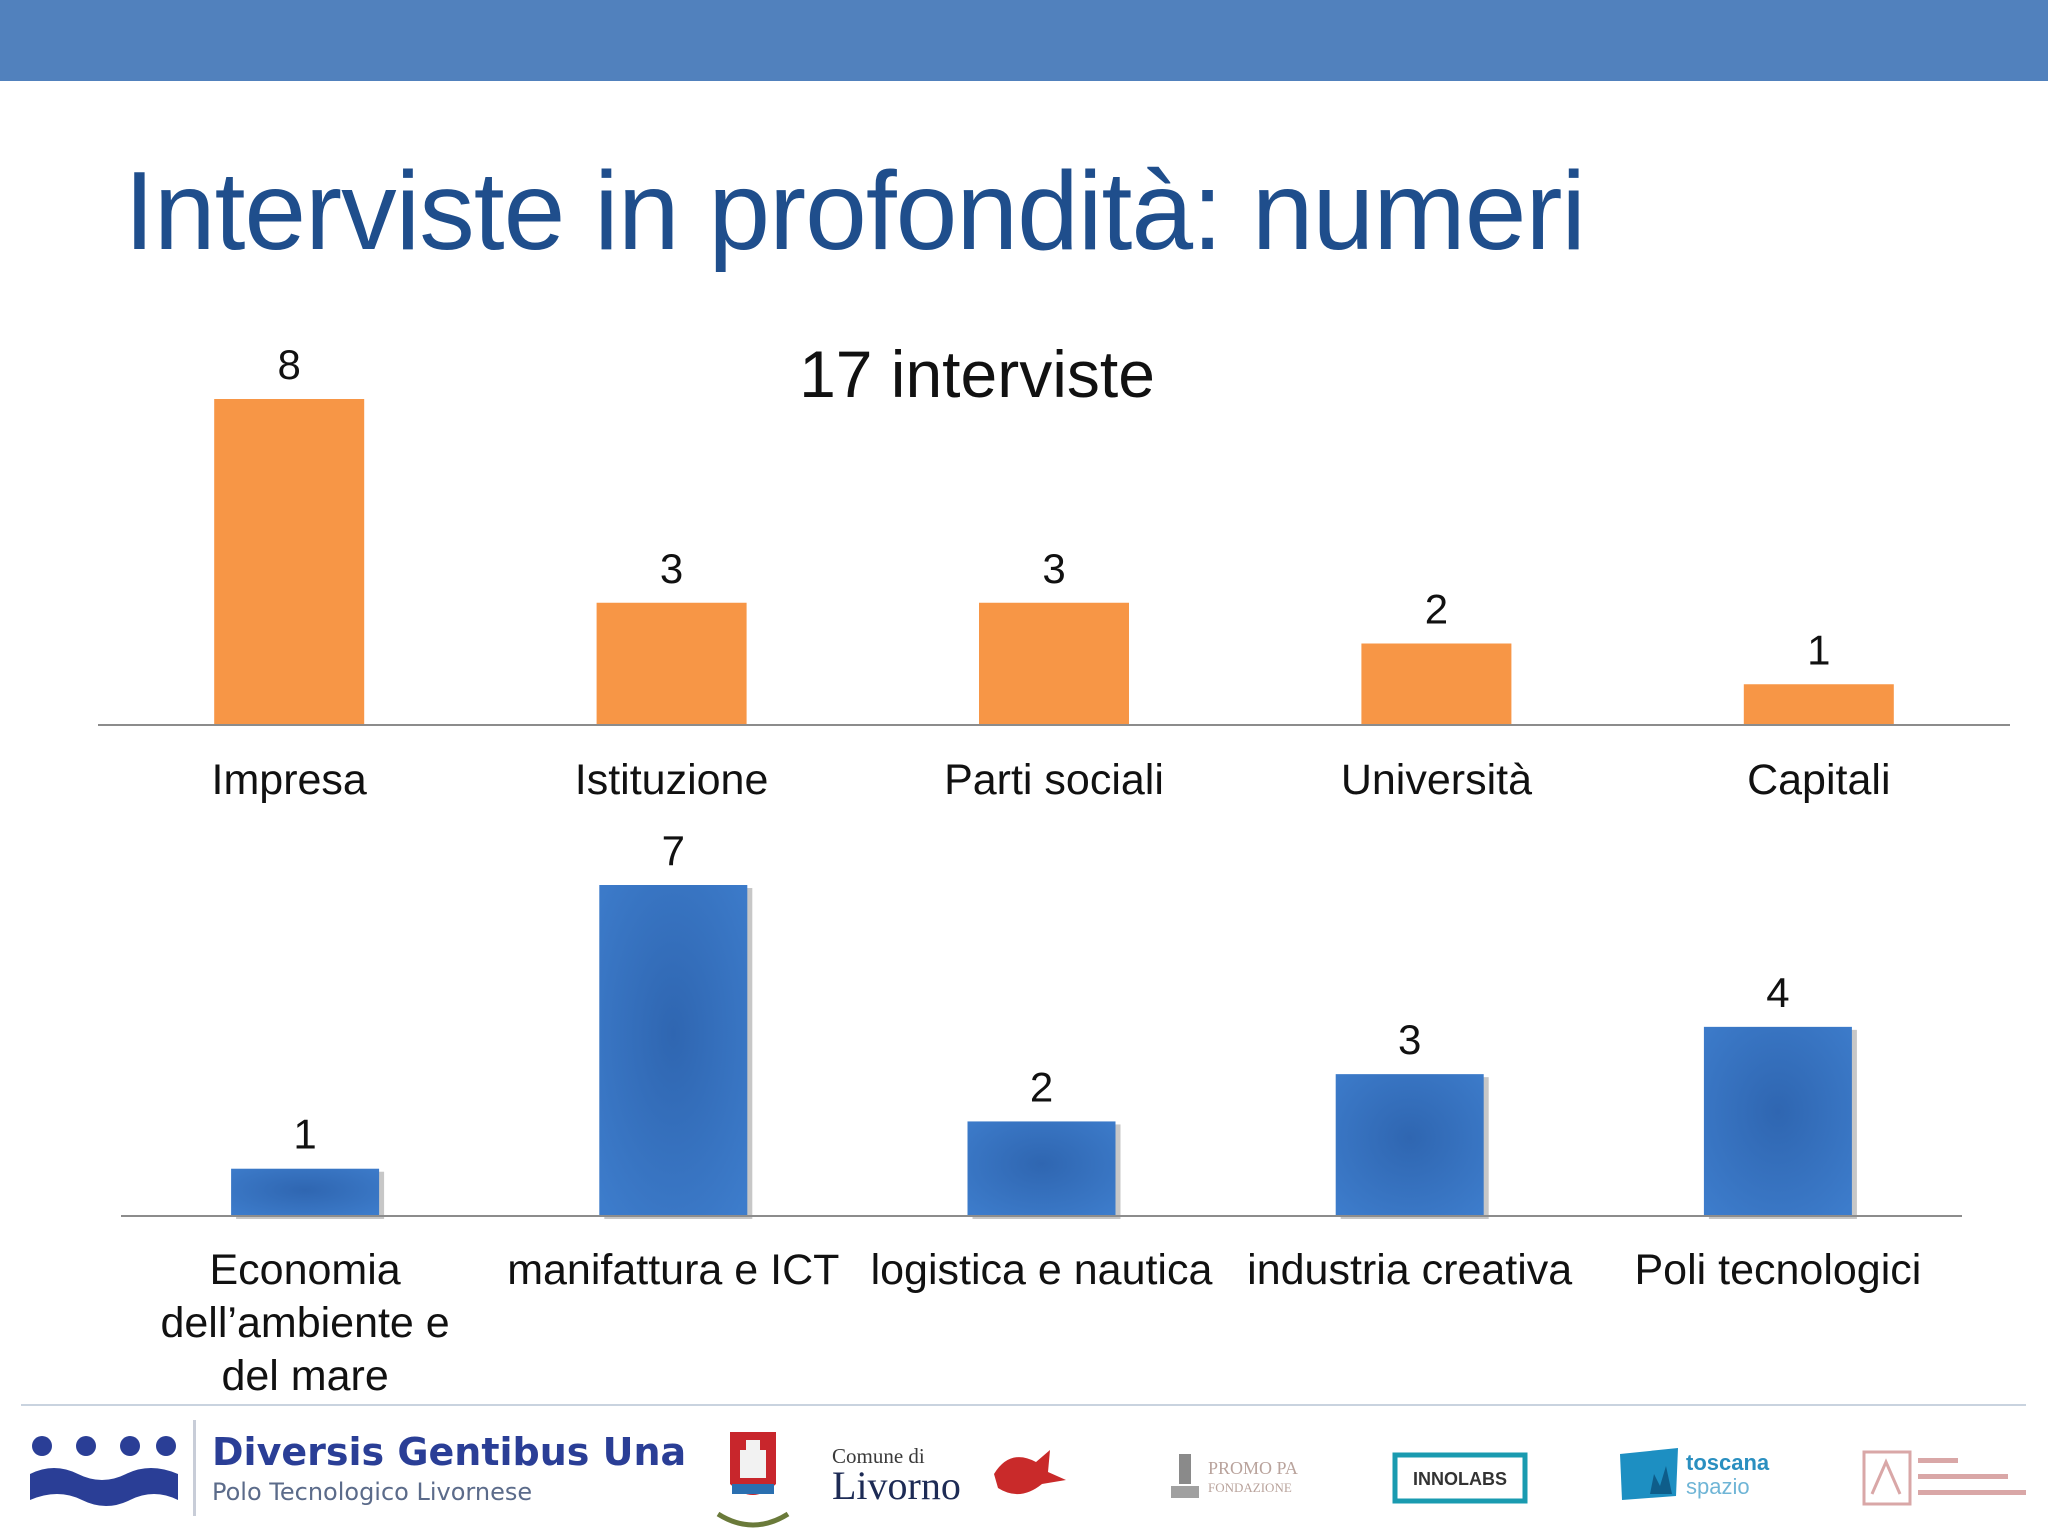  What do you see at coordinates (1818, 780) in the screenshot?
I see `category-label: Capitali` at bounding box center [1818, 780].